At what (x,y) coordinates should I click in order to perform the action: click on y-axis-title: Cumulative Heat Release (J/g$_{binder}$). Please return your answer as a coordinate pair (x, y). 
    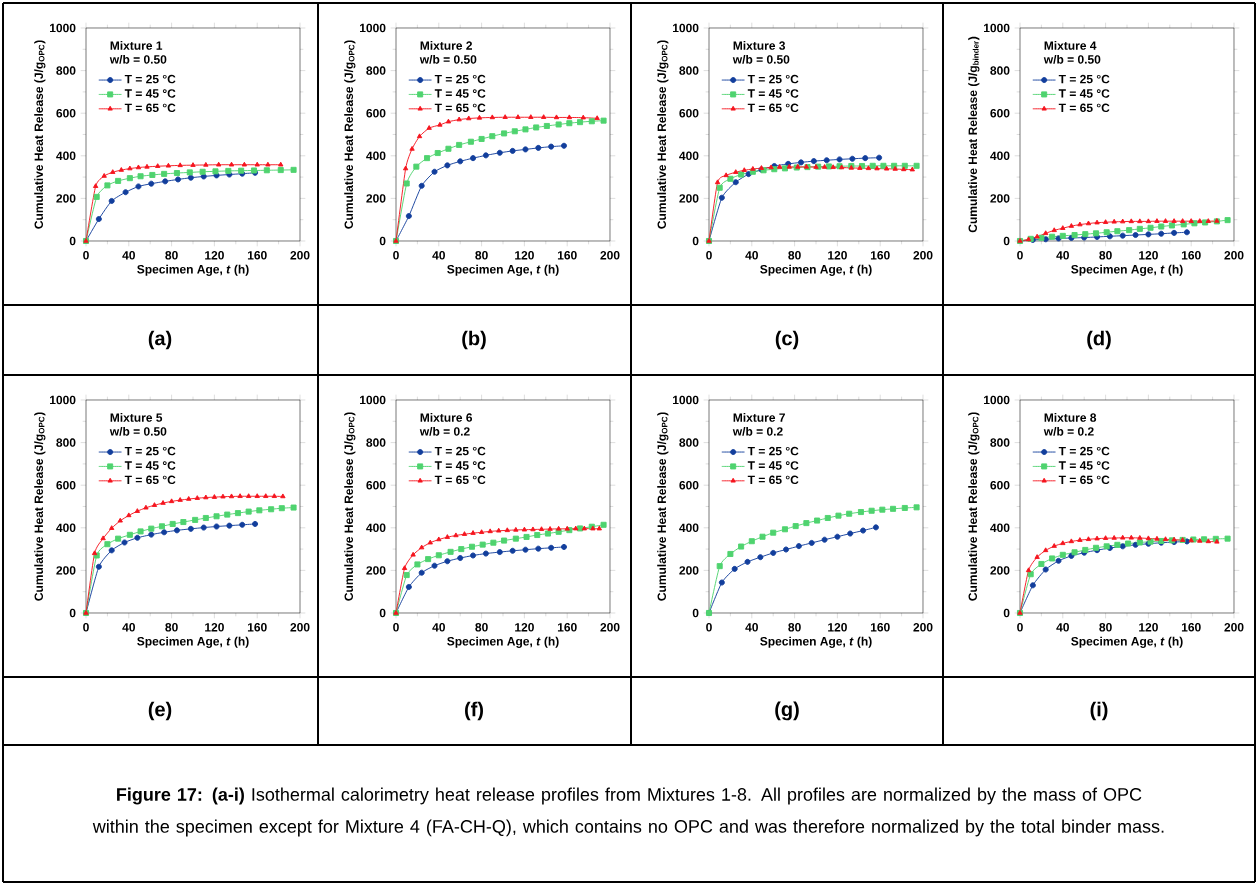
    Looking at the image, I should click on (974, 134).